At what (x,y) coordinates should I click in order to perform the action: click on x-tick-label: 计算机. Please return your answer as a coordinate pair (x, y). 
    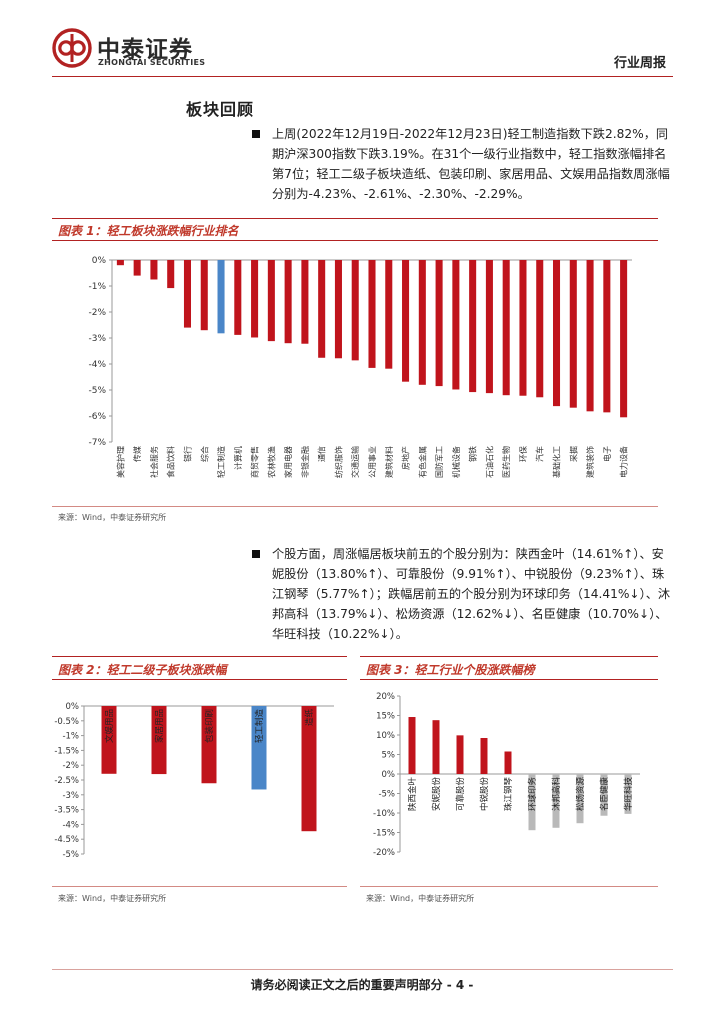
    Looking at the image, I should click on (238, 458).